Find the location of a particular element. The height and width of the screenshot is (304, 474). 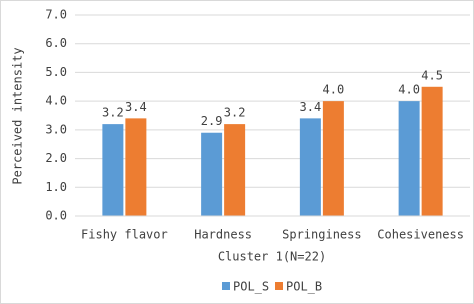

x-axis-title: Cluster 1(N=22) is located at coordinates (272, 257).